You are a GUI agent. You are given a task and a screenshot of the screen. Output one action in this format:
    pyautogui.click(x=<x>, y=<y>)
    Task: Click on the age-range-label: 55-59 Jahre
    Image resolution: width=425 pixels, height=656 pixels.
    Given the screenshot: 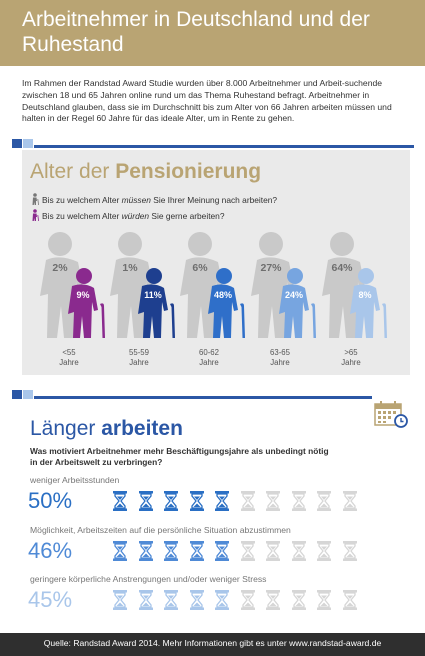 What is the action you would take?
    pyautogui.click(x=139, y=357)
    